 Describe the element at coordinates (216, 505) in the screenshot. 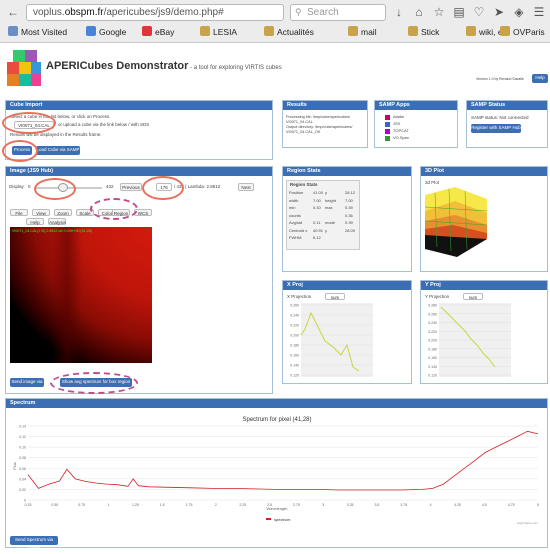

I see `x-tick-label: 2` at that location.